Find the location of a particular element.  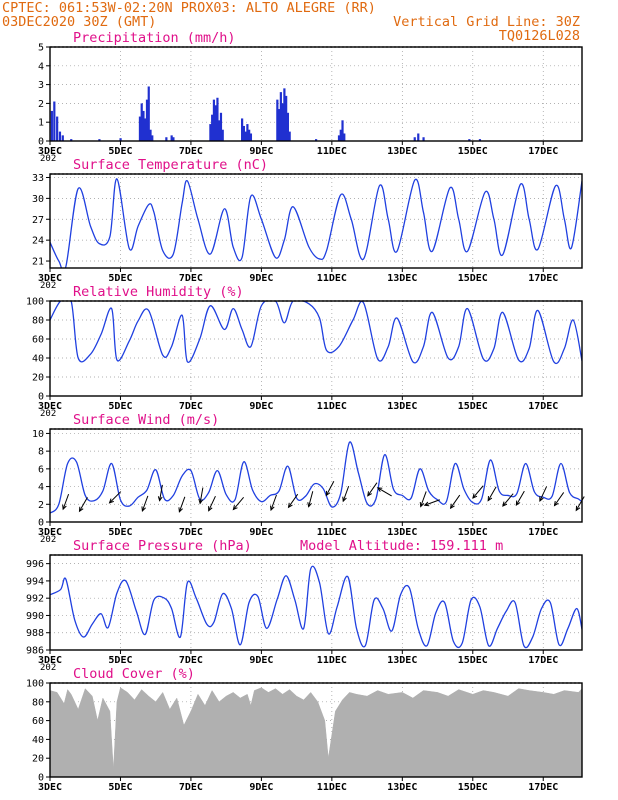

pressure-title: Surface Pressure (hPa) is located at coordinates (162, 546).